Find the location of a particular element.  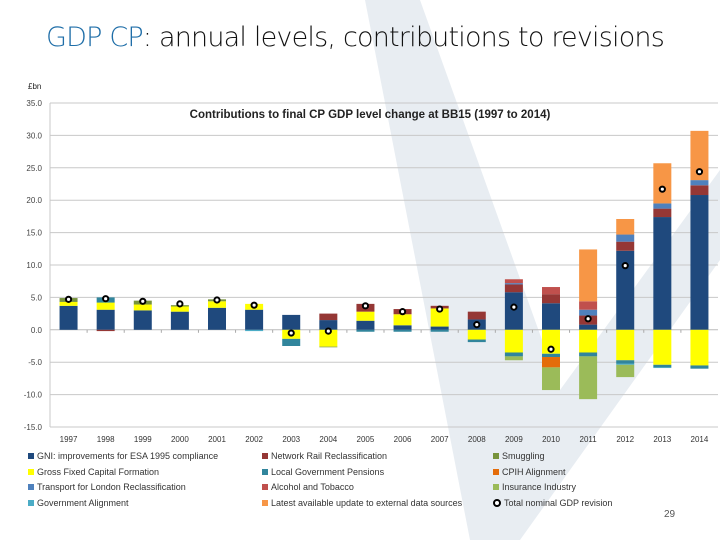

legend-item: CPIH Alignment is located at coordinates (529, 472).